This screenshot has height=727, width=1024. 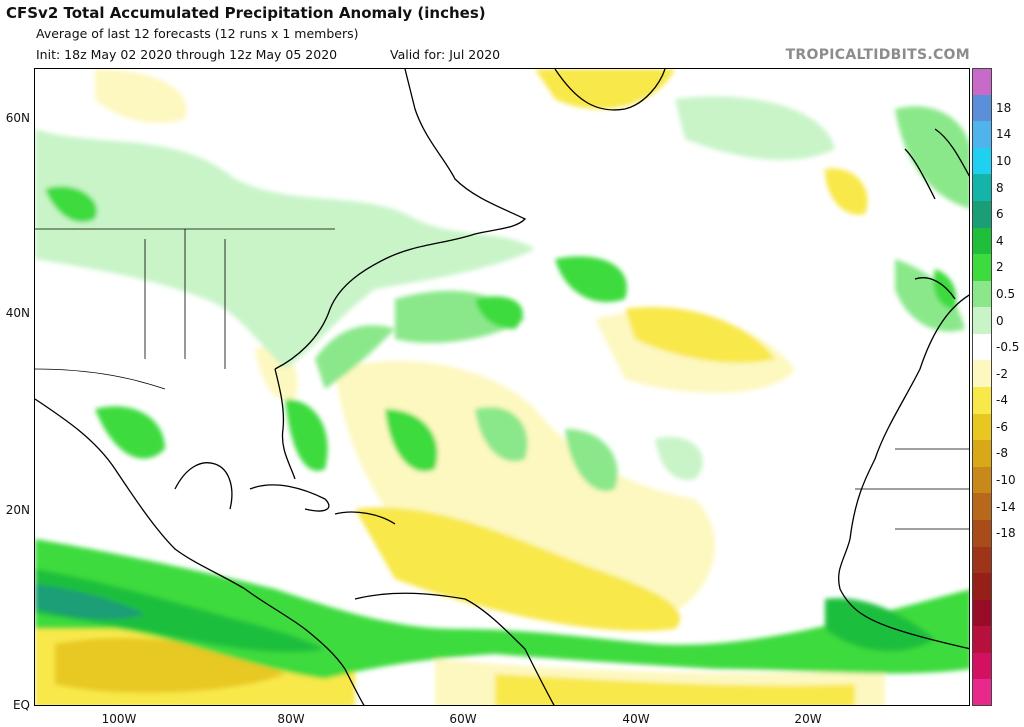 I want to click on colorbar-label: -0.5, so click(x=1008, y=347).